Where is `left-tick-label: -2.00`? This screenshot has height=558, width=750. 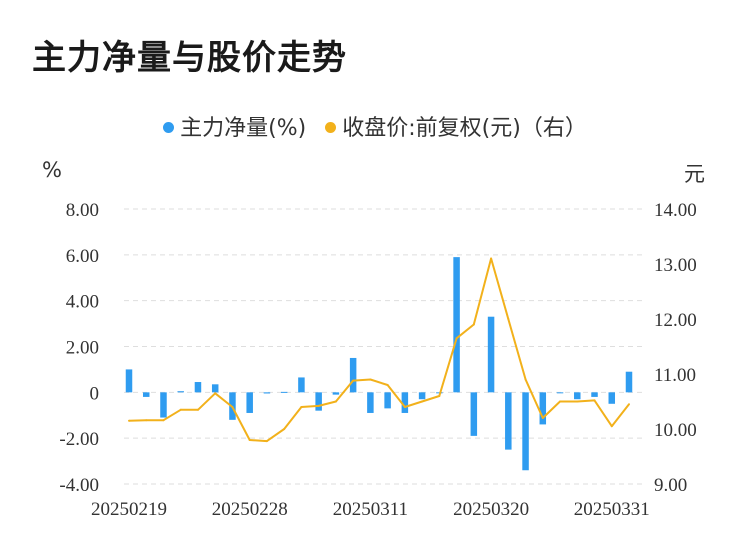 left-tick-label: -2.00 is located at coordinates (79, 439).